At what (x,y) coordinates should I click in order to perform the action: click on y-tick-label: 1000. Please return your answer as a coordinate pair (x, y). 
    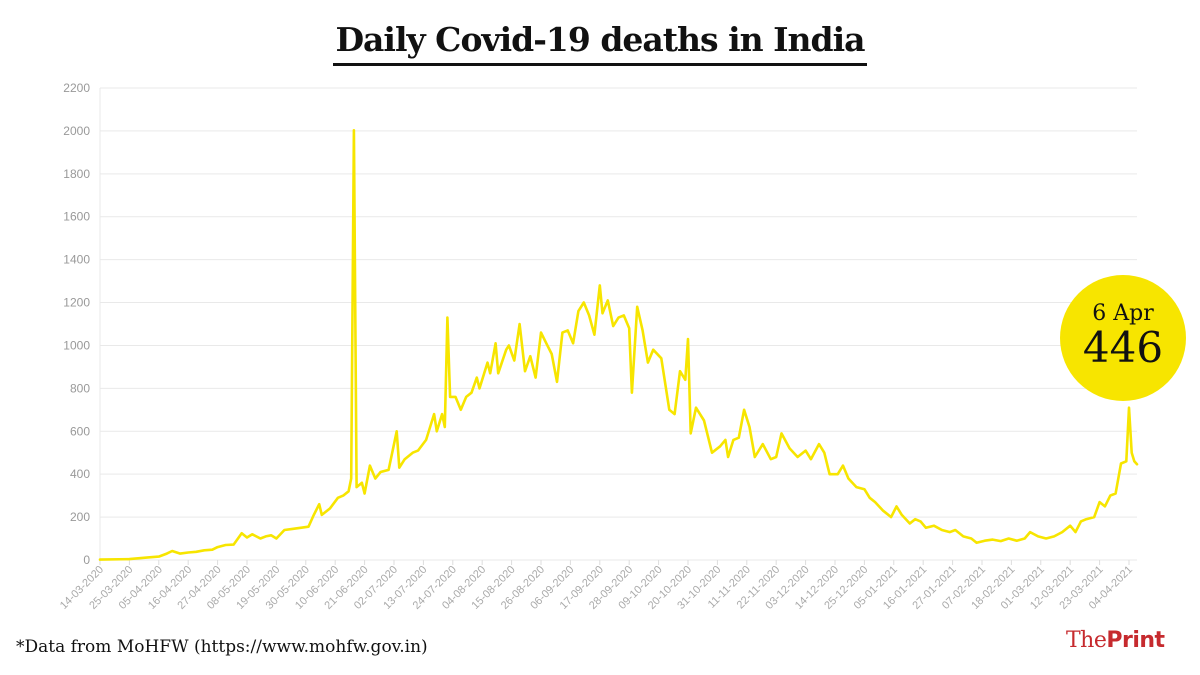
    Looking at the image, I should click on (76, 345).